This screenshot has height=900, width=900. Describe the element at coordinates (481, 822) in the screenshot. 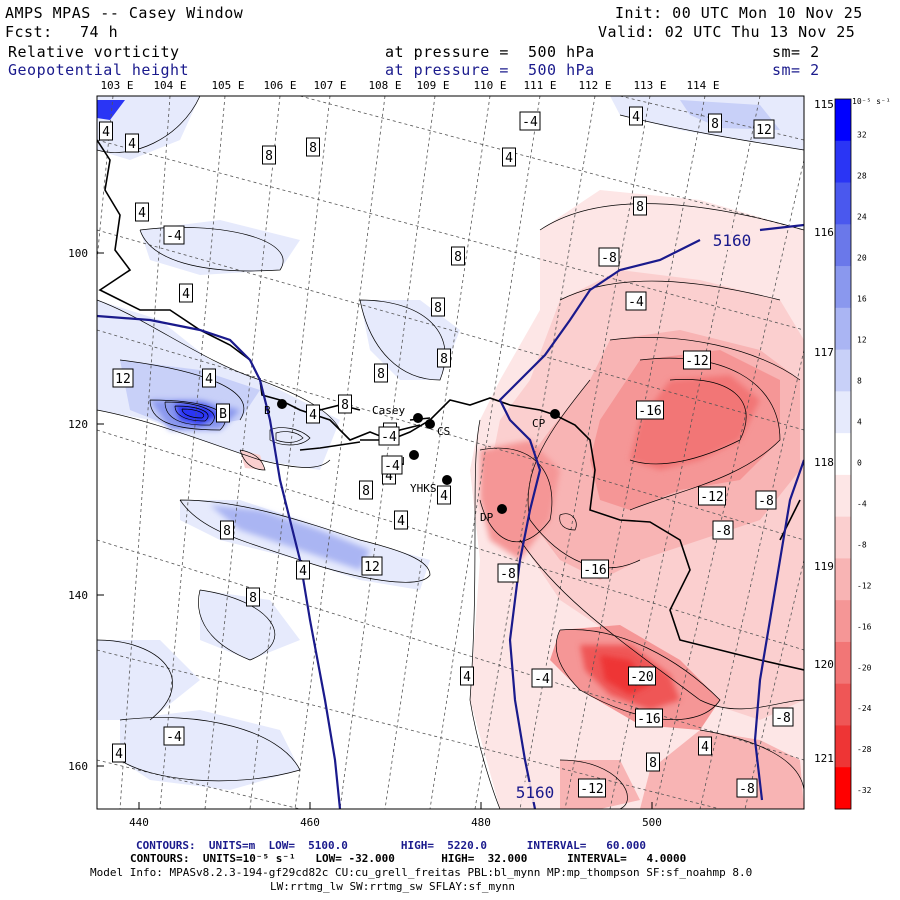

I see `x-axis-label: 480` at that location.